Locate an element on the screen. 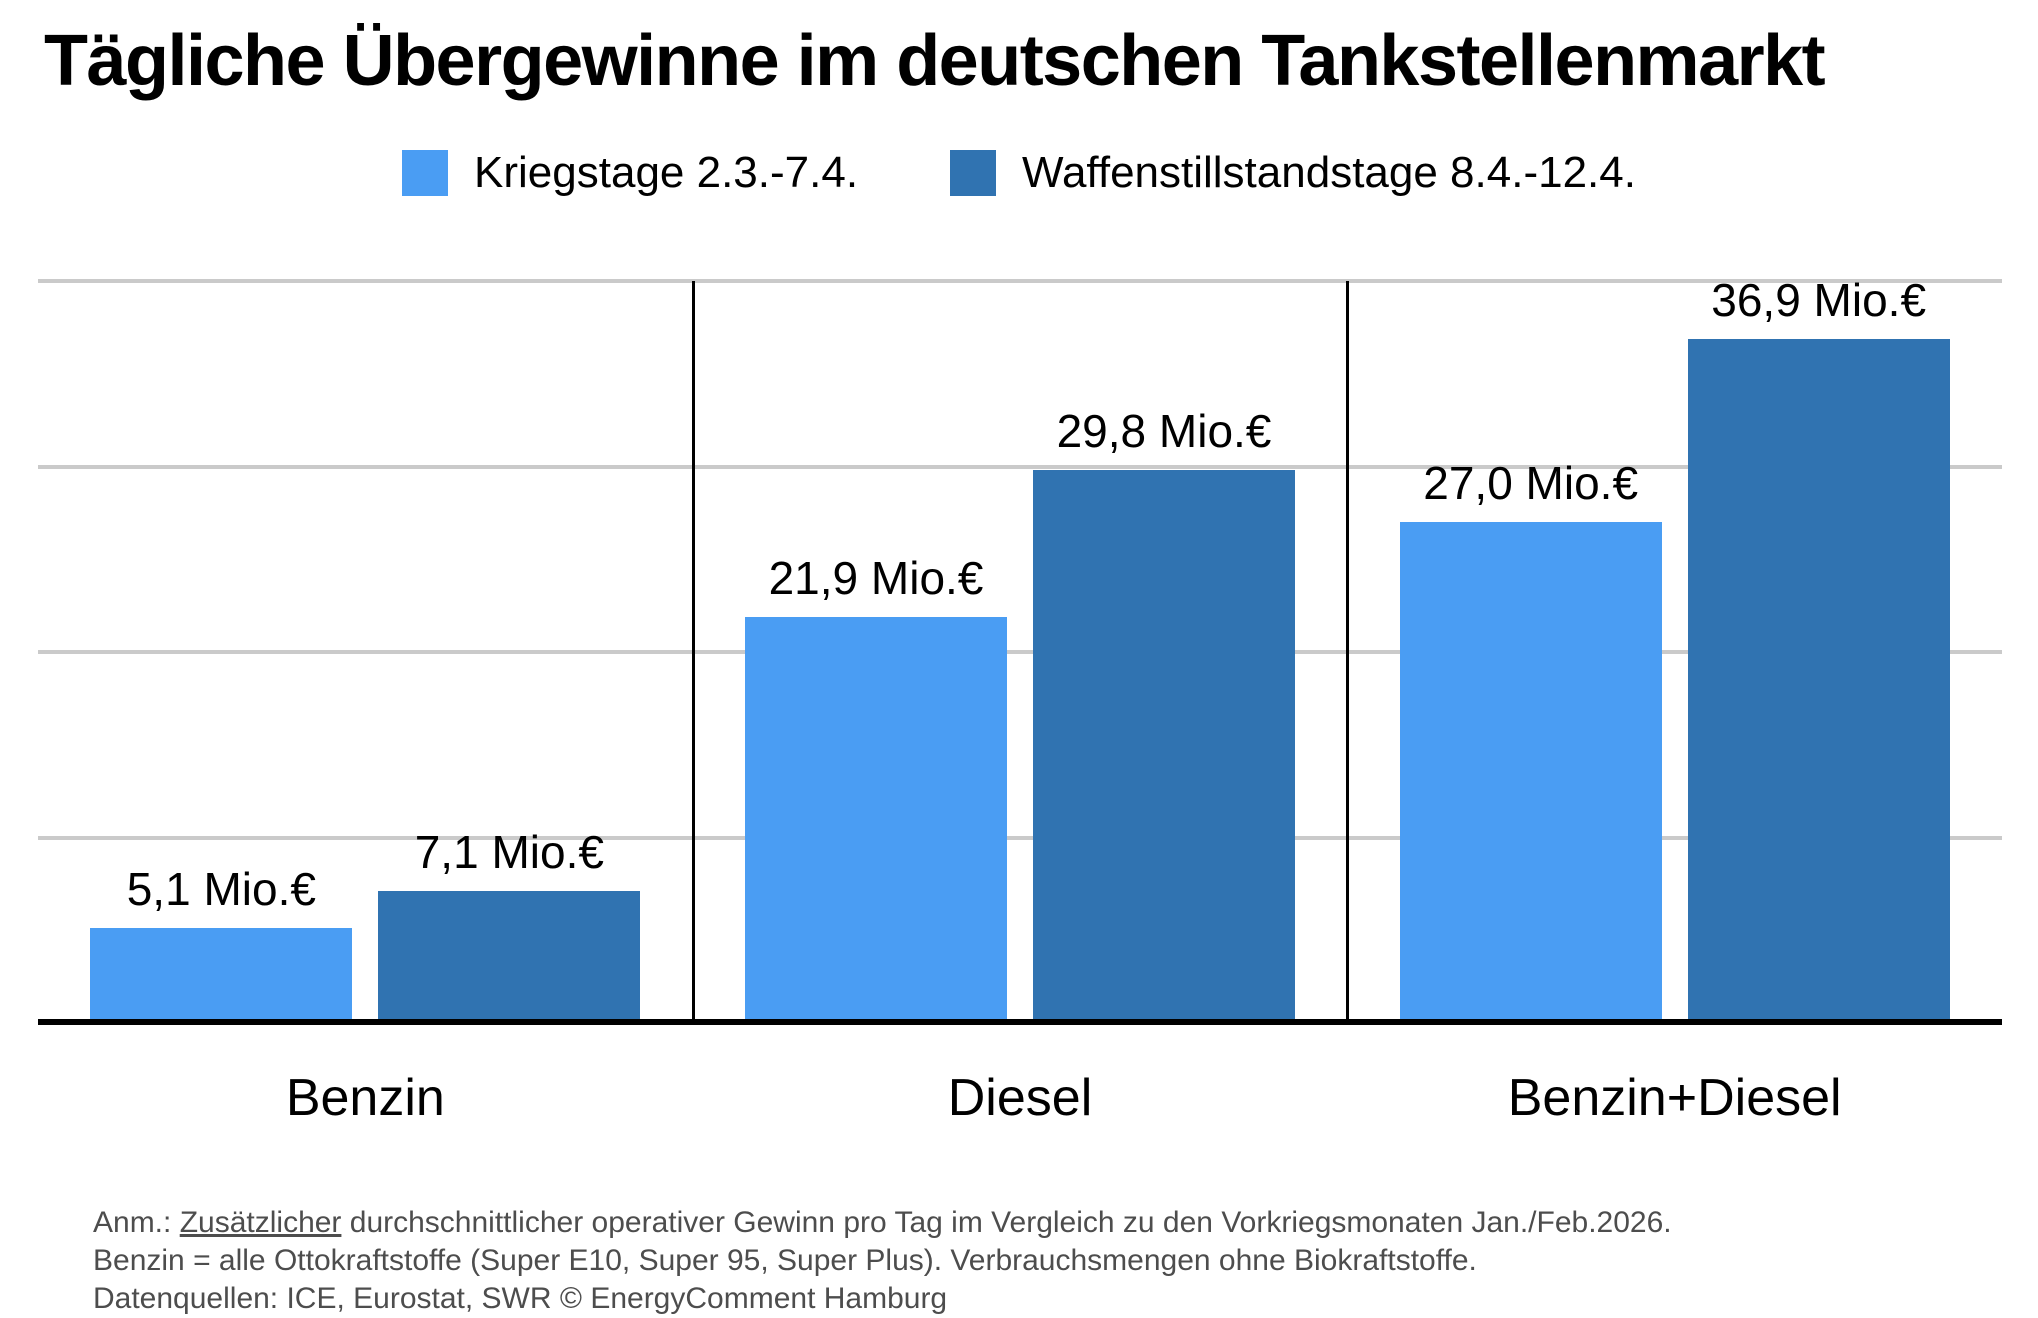 This screenshot has height=1318, width=2038. bar-waffenstillstand-diesel is located at coordinates (1164, 746).